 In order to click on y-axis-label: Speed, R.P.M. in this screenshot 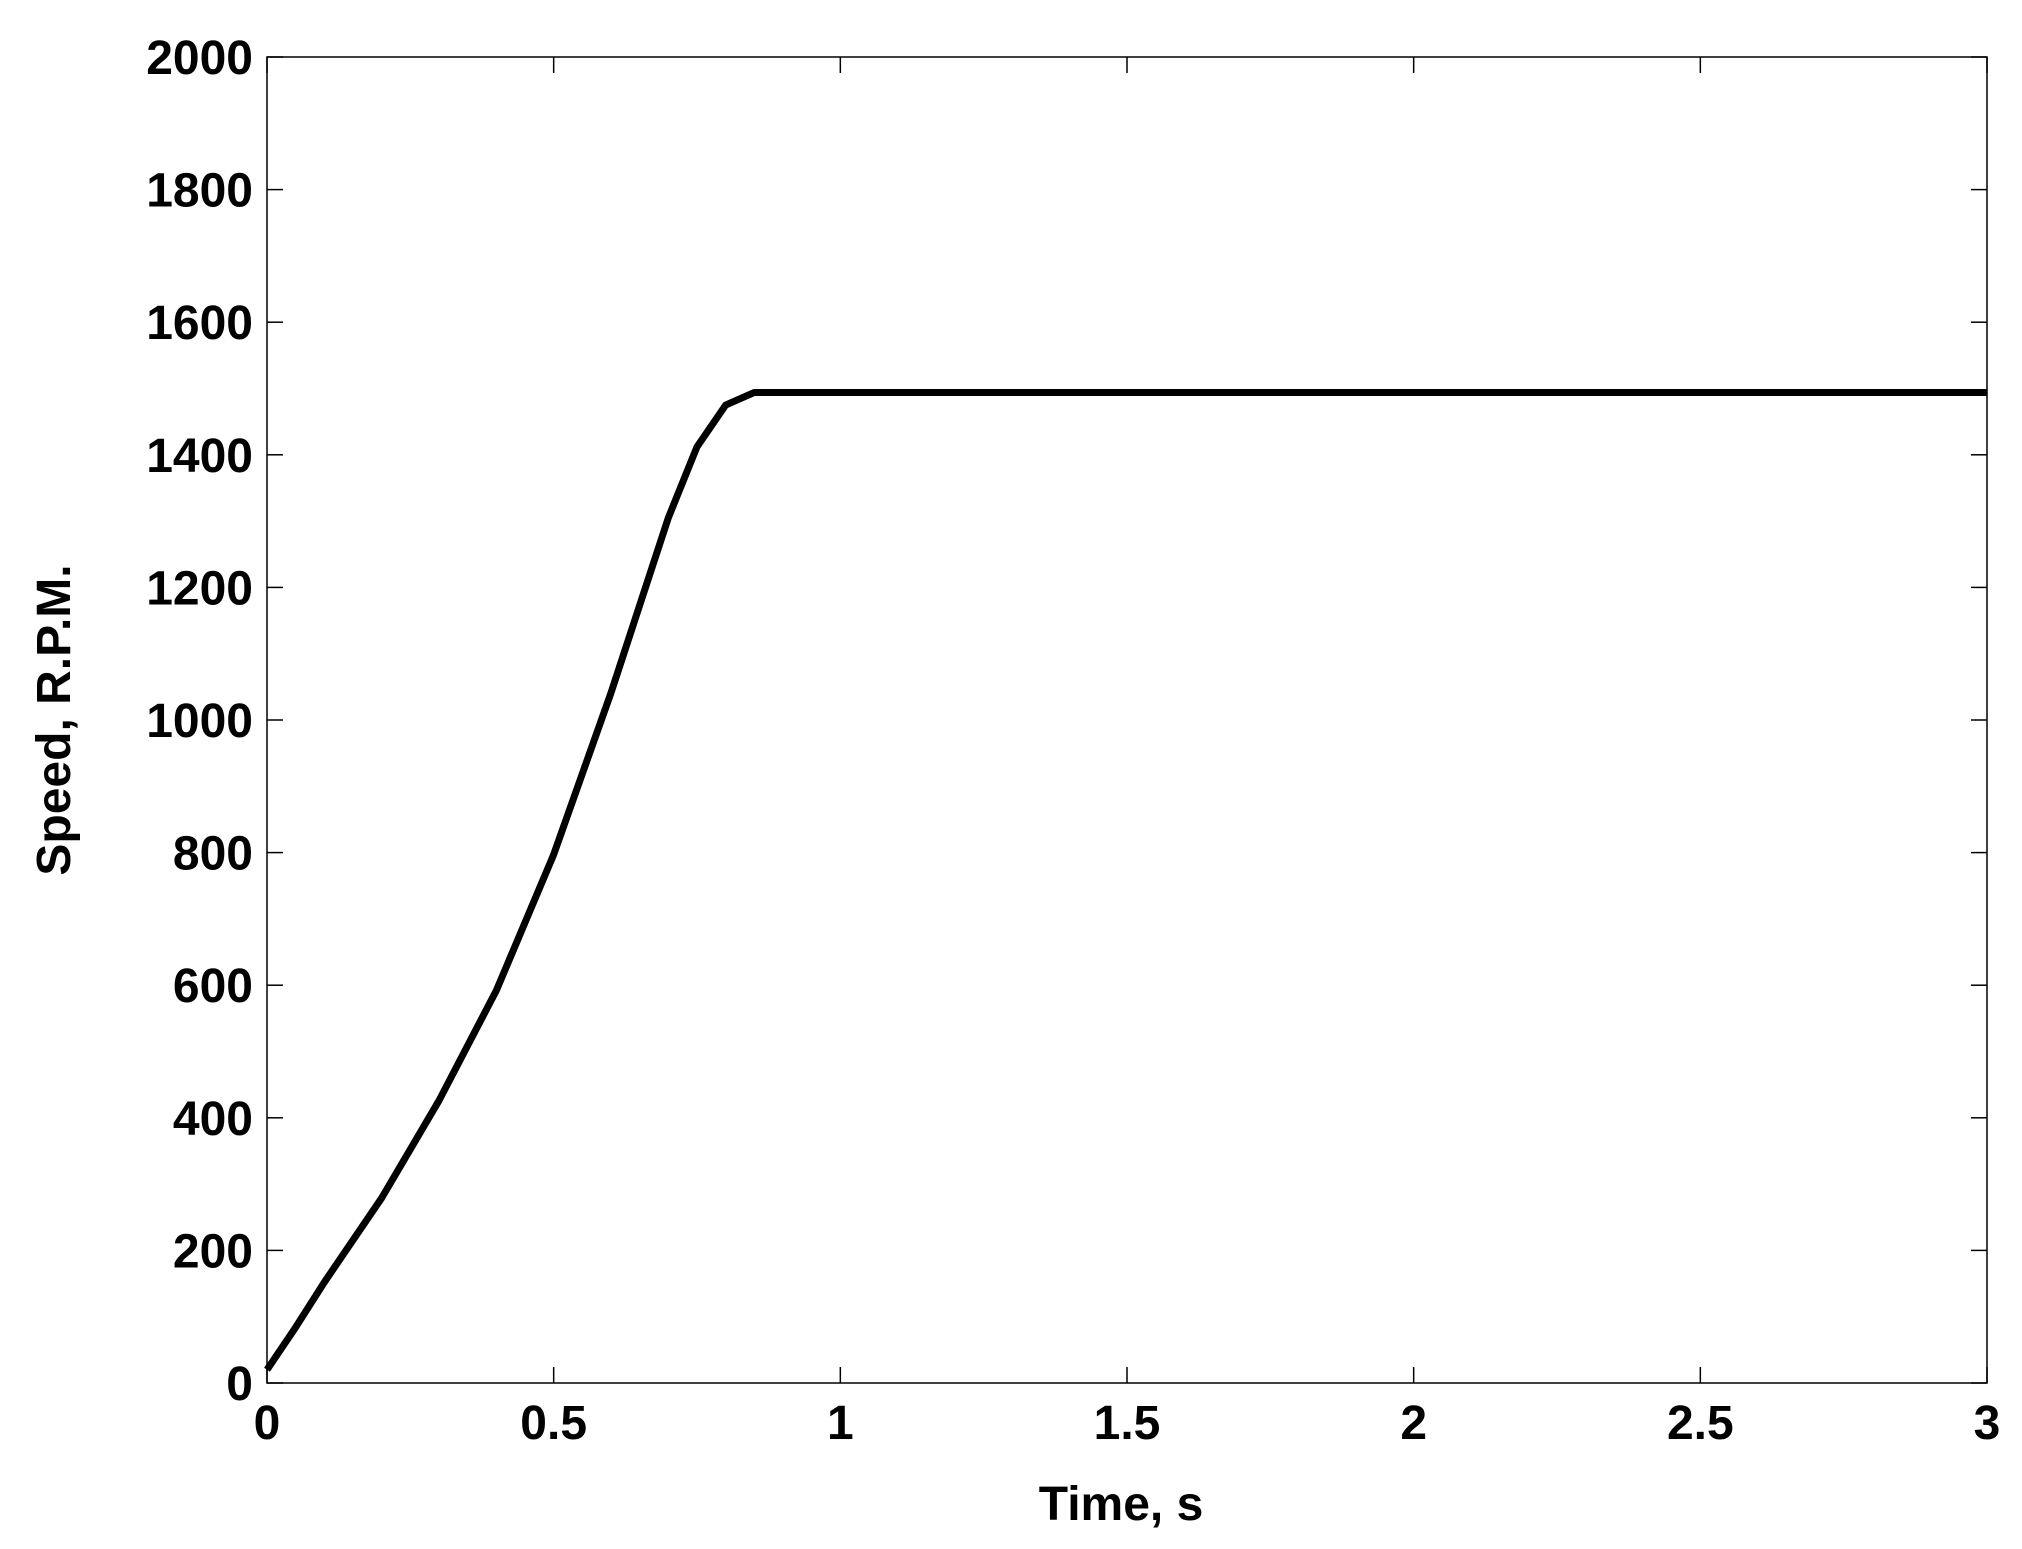, I will do `click(54, 719)`.